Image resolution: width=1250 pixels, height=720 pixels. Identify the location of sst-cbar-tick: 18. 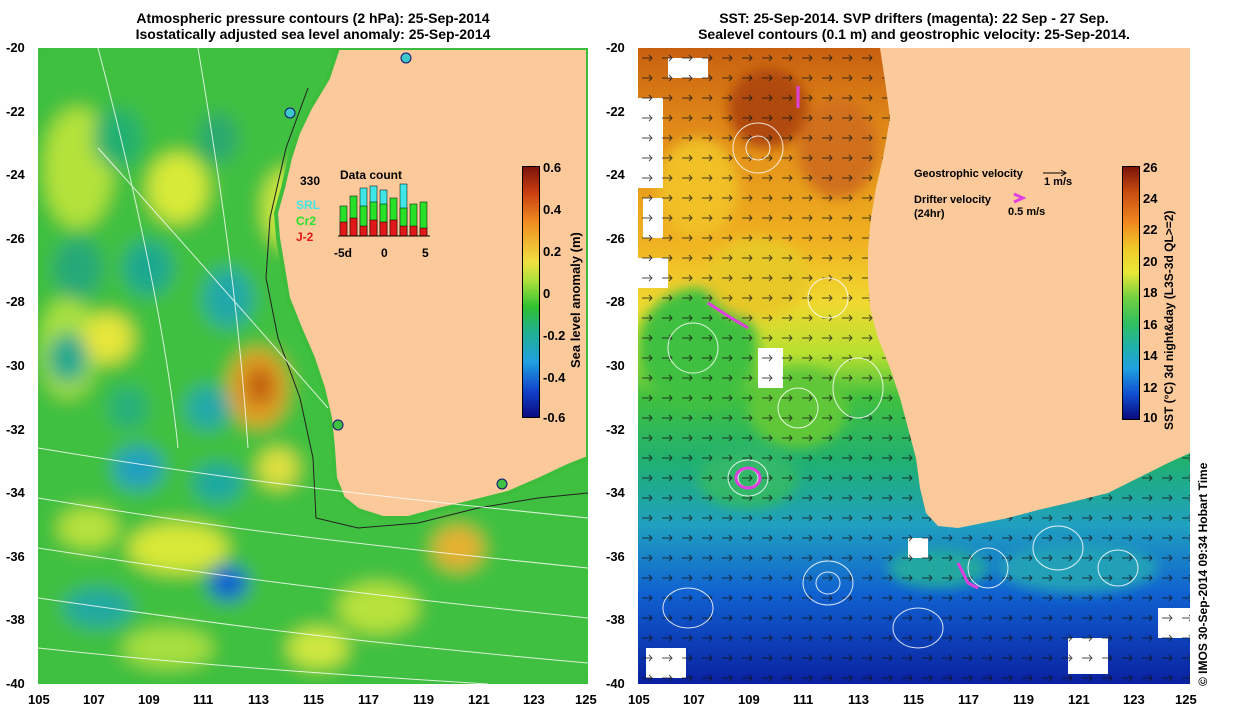
(1150, 292).